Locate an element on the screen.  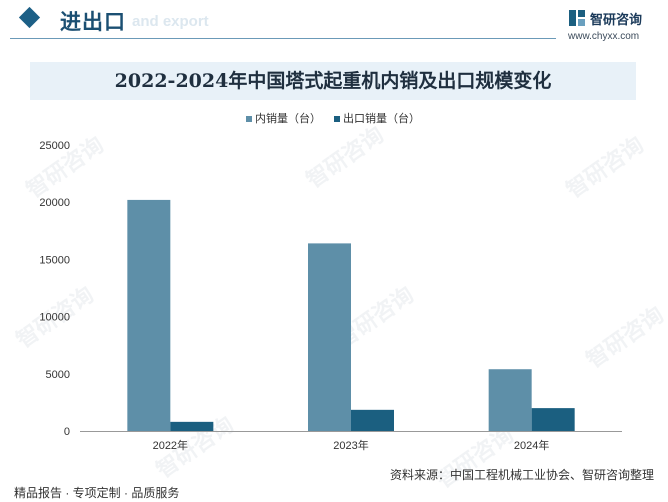
data-source: 资料来源：中国工程机械工业协会、智研咨询整理 is located at coordinates (521, 475).